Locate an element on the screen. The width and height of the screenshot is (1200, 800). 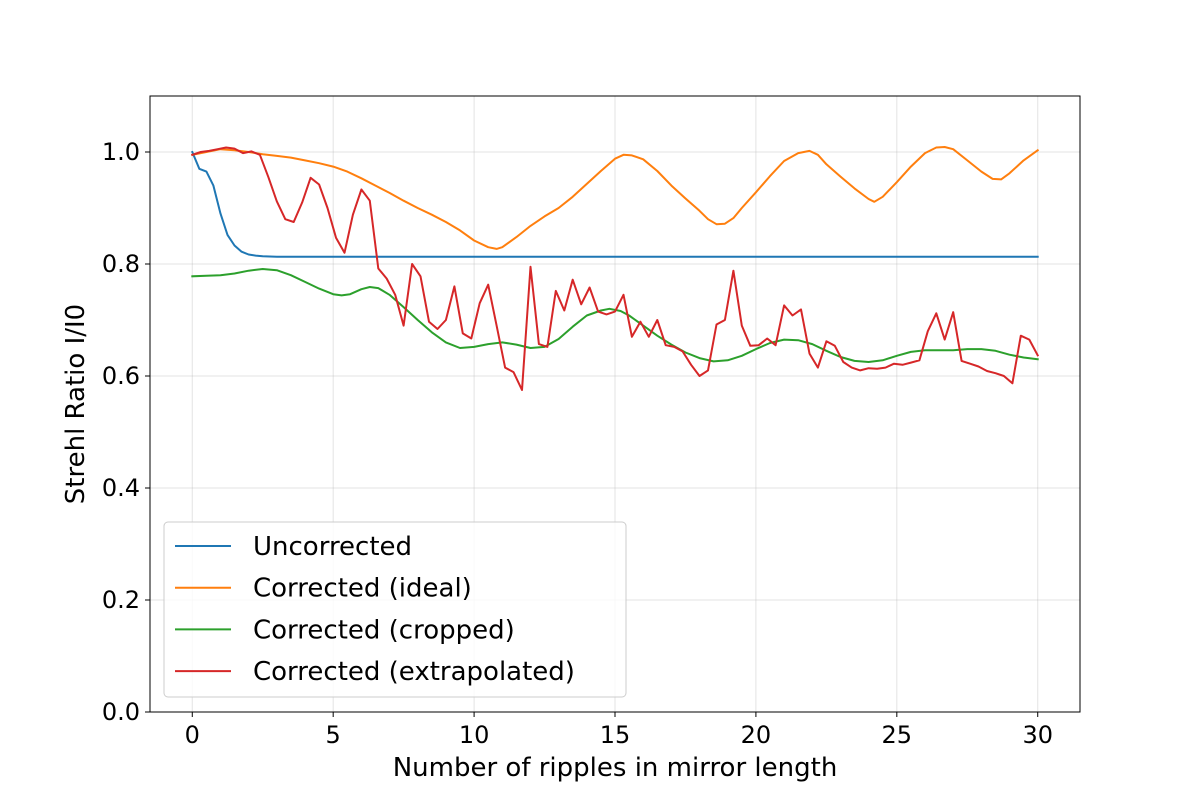
series-line-uncorrected is located at coordinates (614, 204).